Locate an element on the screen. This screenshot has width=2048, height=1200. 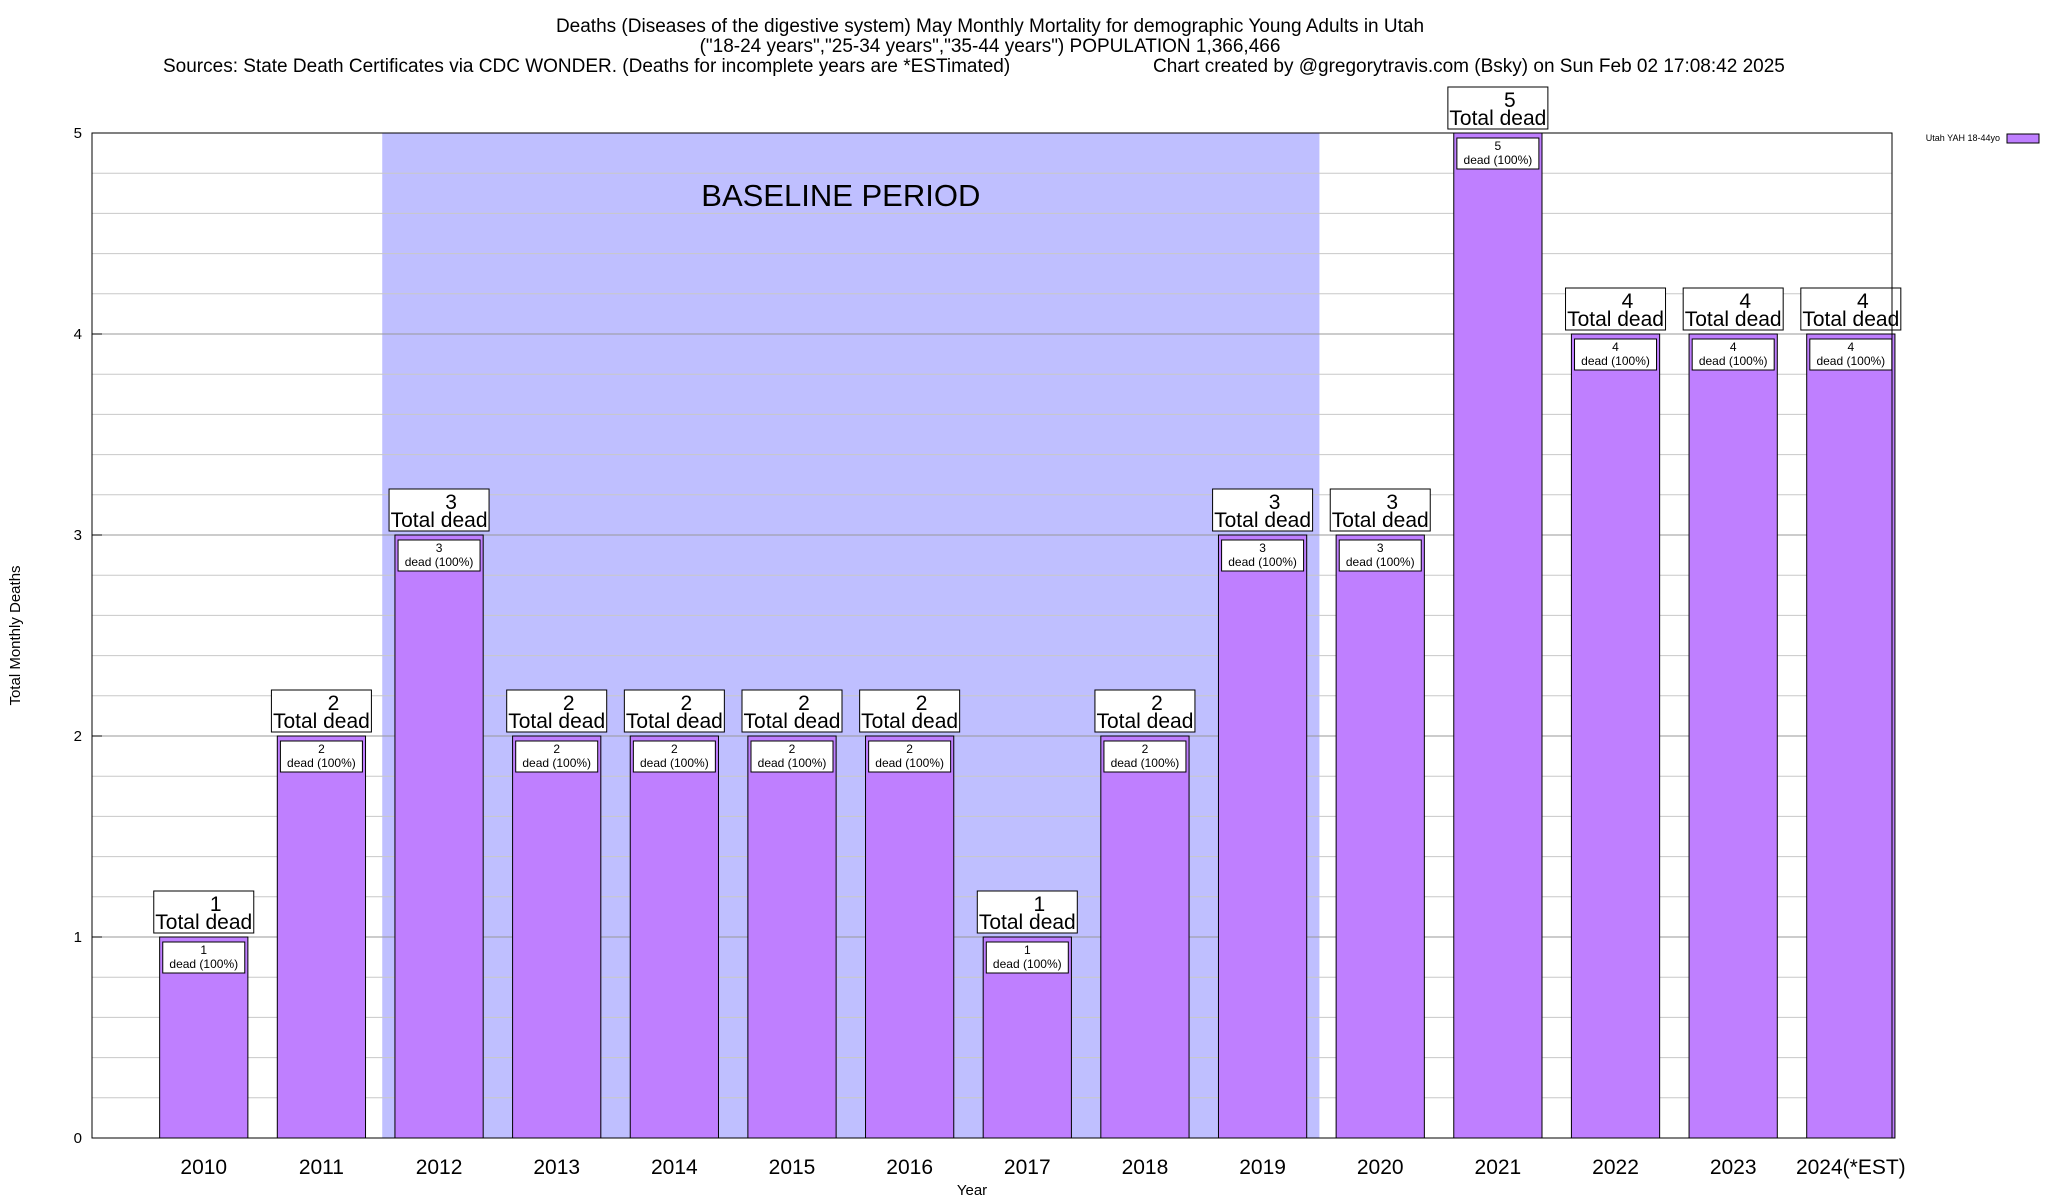
bar-2021 is located at coordinates (1498, 635).